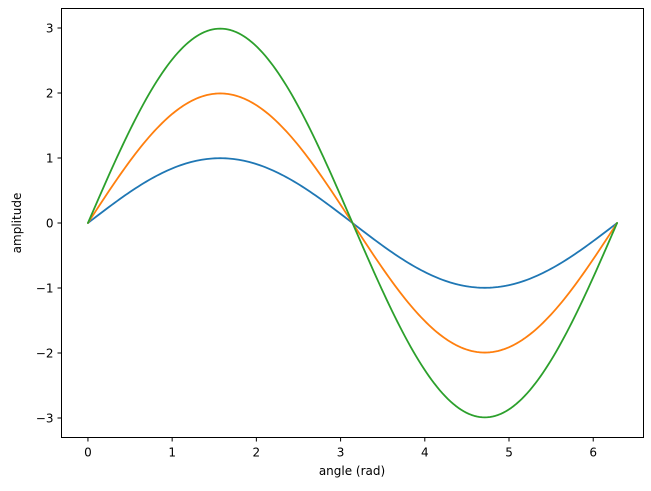 This screenshot has width=651, height=491. What do you see at coordinates (50, 159) in the screenshot?
I see `y-tick-label: 1` at bounding box center [50, 159].